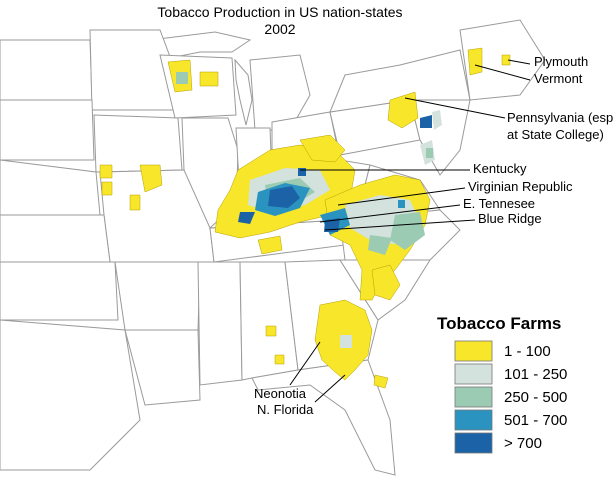  Describe the element at coordinates (131, 187) in the screenshot. I see `patch-missouri-yellow` at that location.